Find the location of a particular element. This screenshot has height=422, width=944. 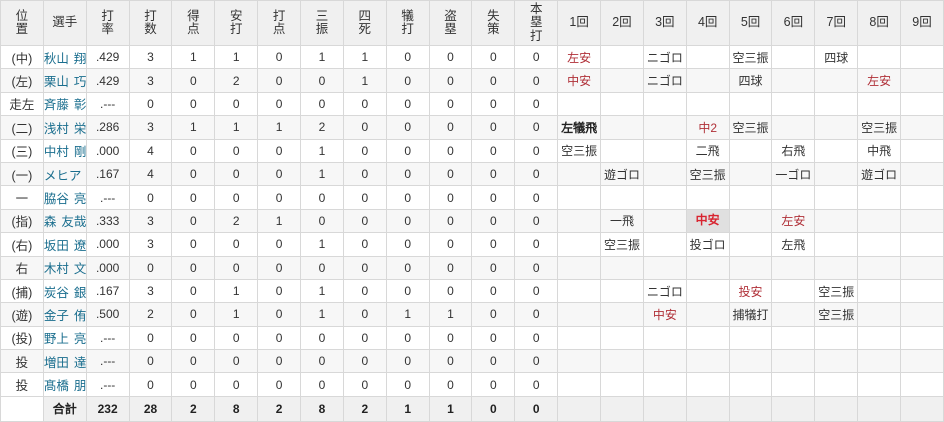

player-name-link: 増田達至 is located at coordinates (64, 361).